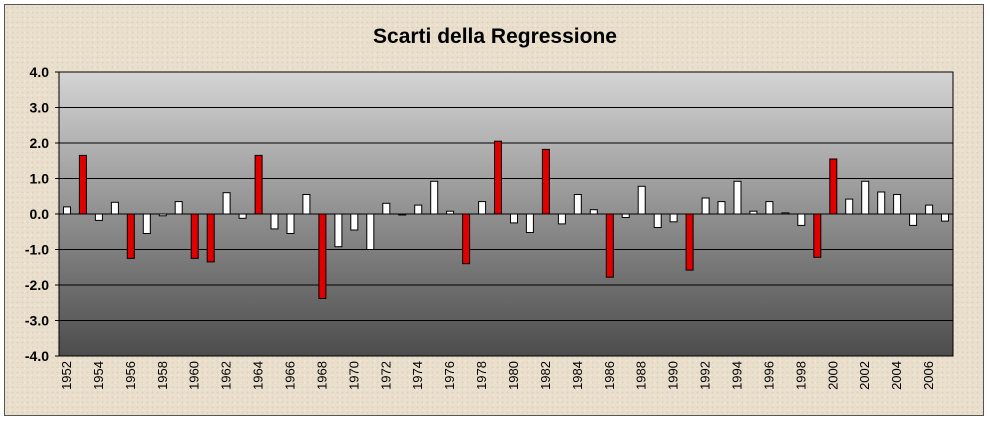 This screenshot has width=990, height=422. I want to click on bar-1983, so click(561, 219).